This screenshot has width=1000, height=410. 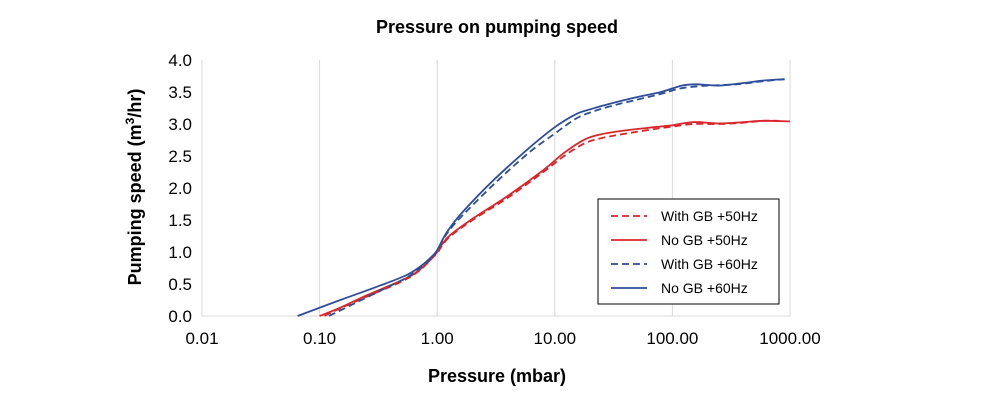 I want to click on x-tick-label: 0.01, so click(x=201, y=338).